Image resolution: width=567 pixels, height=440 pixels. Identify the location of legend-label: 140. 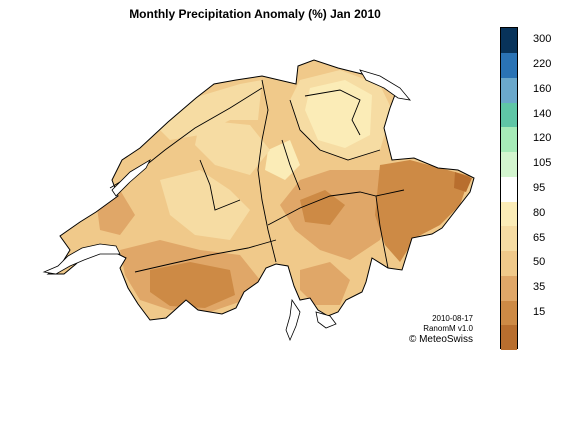
(542, 113).